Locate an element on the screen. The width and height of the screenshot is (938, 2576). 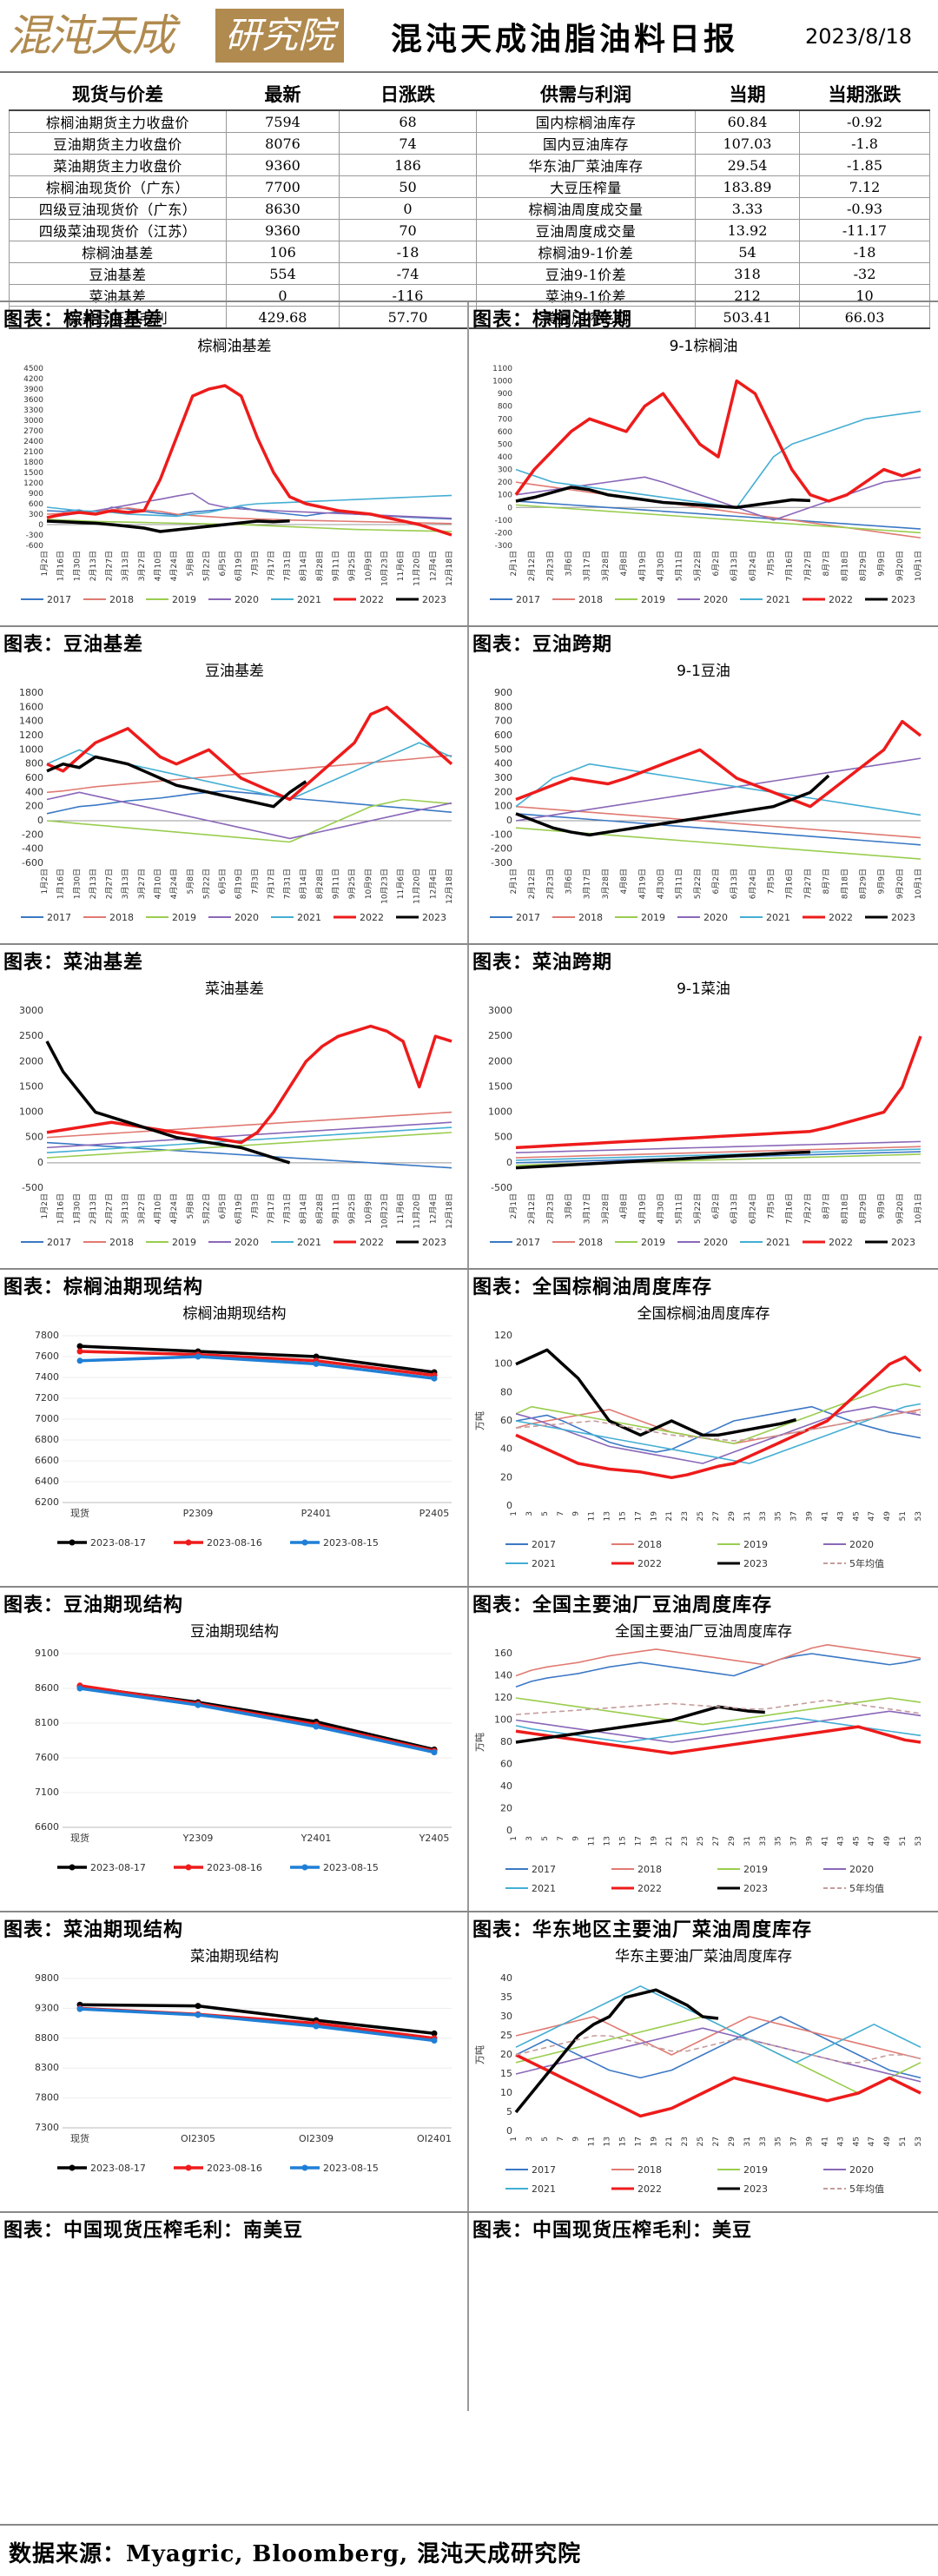
table-row: 棕榈油现货价（广东） 7700 50 大豆压榨量 183.89 7.12 is located at coordinates (469, 186).